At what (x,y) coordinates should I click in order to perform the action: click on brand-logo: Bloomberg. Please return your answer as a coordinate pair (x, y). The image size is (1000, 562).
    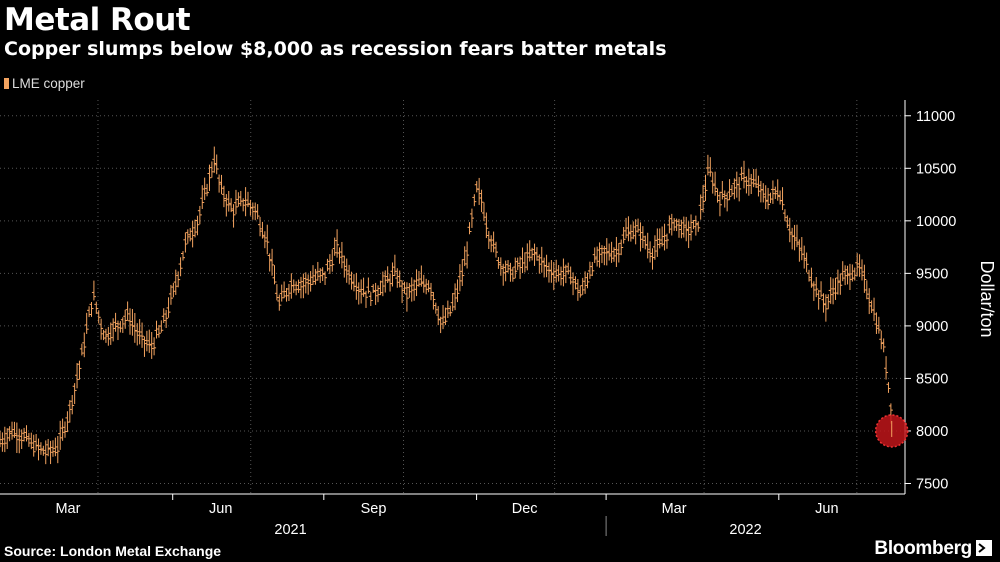
    Looking at the image, I should click on (923, 548).